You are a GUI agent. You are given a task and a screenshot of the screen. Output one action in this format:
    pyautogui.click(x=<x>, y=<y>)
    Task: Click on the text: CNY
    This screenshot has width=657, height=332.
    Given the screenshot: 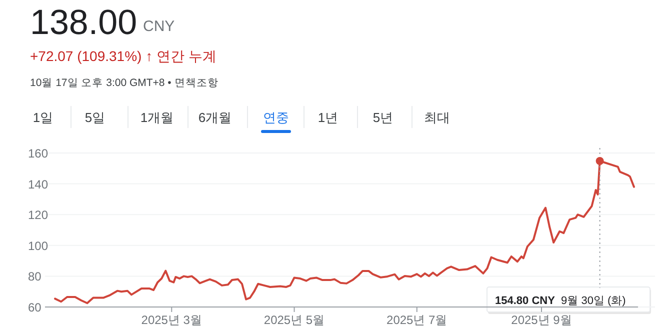 What is the action you would take?
    pyautogui.click(x=159, y=26)
    